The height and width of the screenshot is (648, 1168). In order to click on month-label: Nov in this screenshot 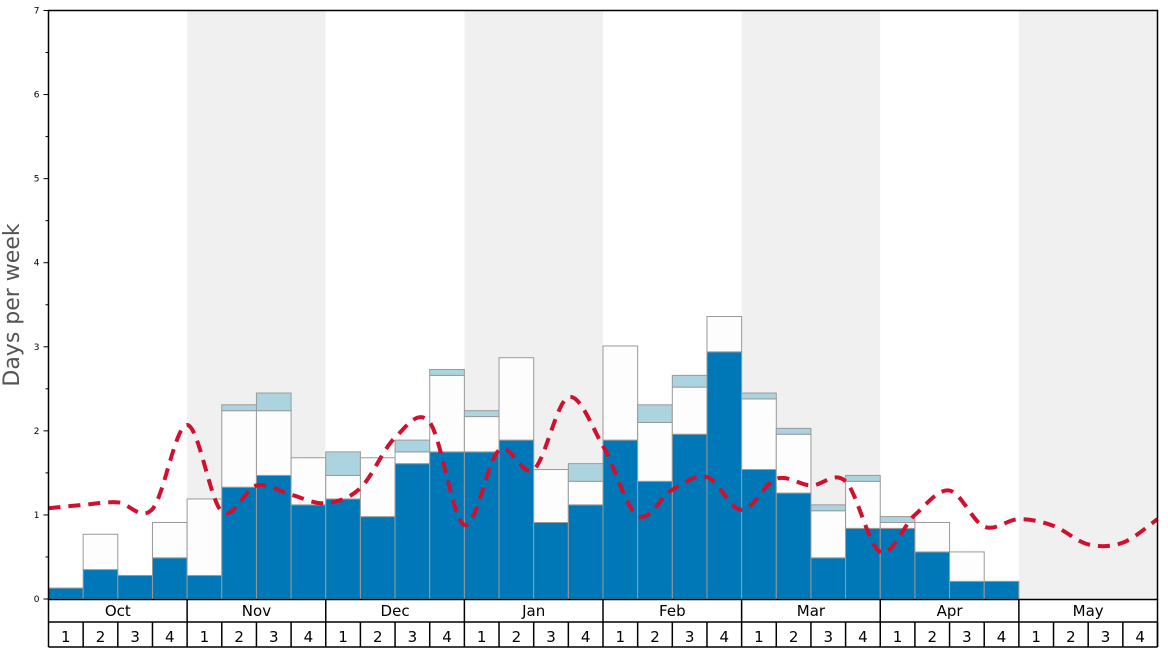, I will do `click(256, 611)`.